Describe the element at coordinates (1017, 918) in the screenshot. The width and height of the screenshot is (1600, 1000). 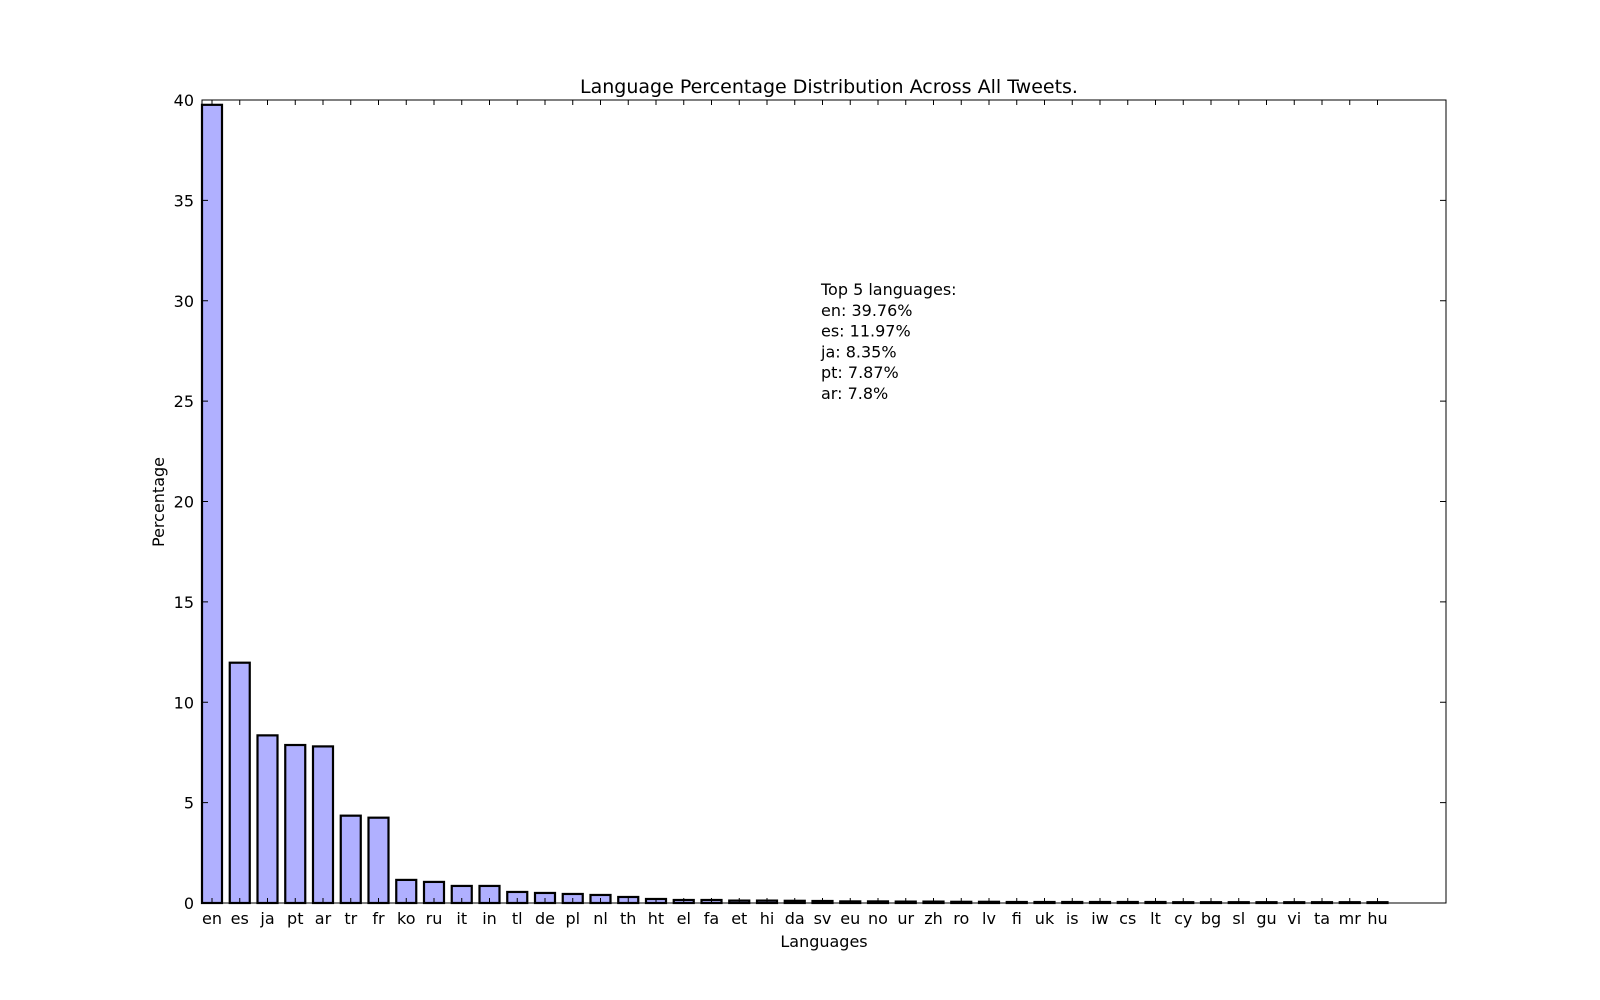
I see `x-tick-label-fi: fi` at that location.